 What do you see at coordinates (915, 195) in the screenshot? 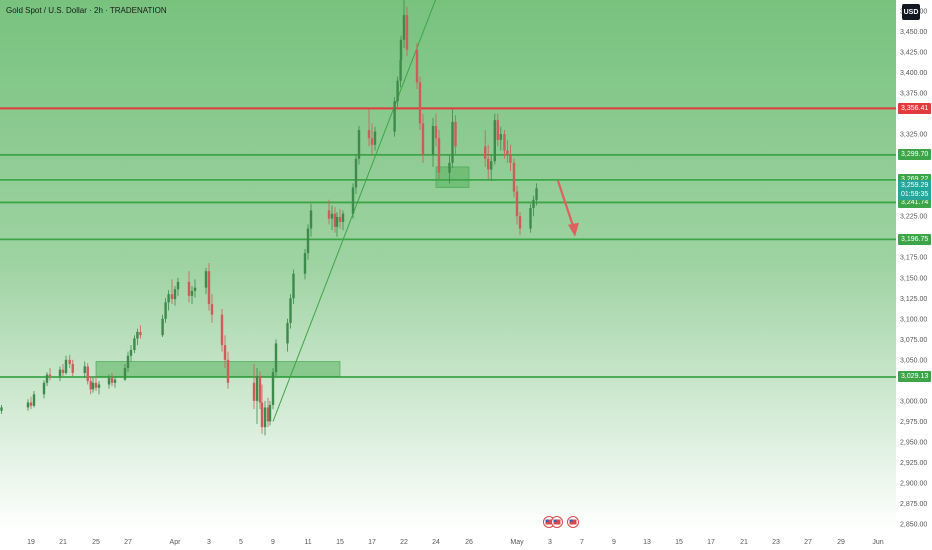
I see `bar-countdown: 01:59:35` at bounding box center [915, 195].